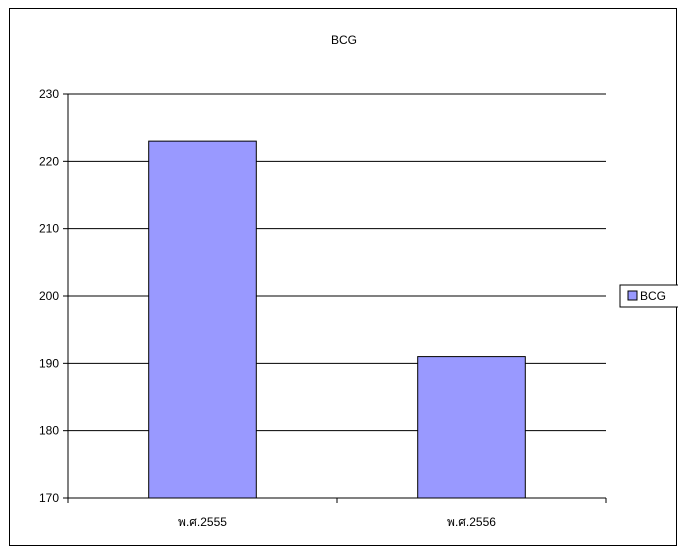 This screenshot has width=678, height=547. I want to click on legend-swatch, so click(632, 295).